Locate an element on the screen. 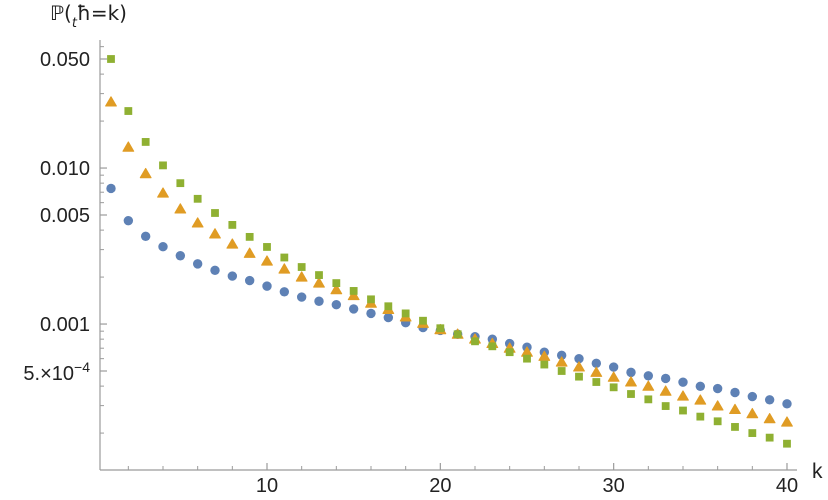  y-tick-label: 0.010 is located at coordinates (65, 169).